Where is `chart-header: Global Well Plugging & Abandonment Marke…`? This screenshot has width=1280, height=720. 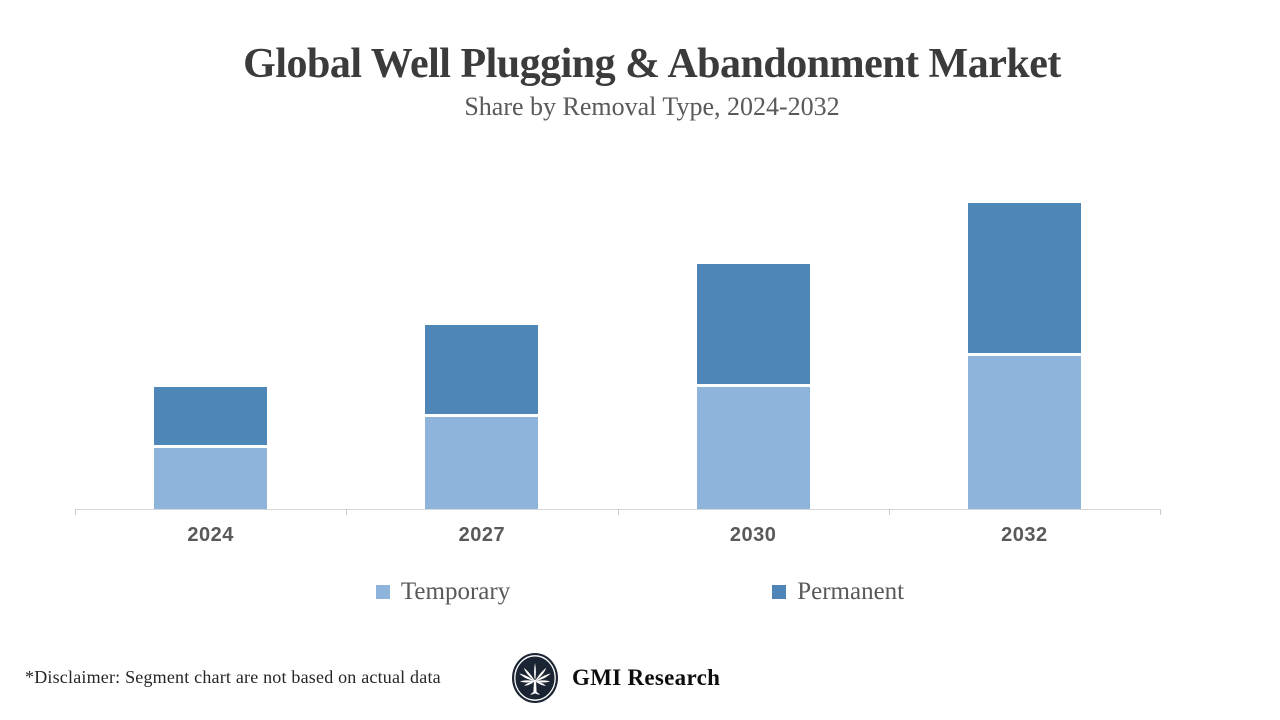 chart-header: Global Well Plugging & Abandonment Marke… is located at coordinates (640, 82).